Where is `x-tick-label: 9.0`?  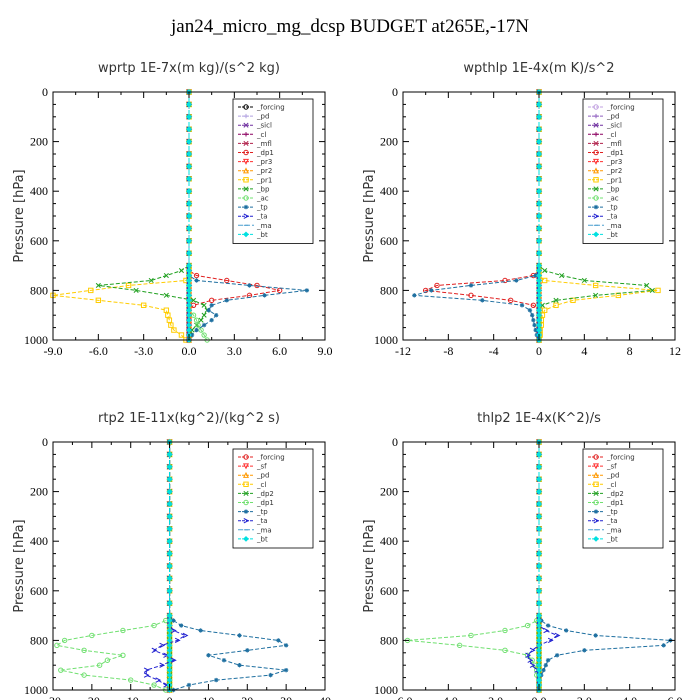
x-tick-label: 9.0 is located at coordinates (325, 351).